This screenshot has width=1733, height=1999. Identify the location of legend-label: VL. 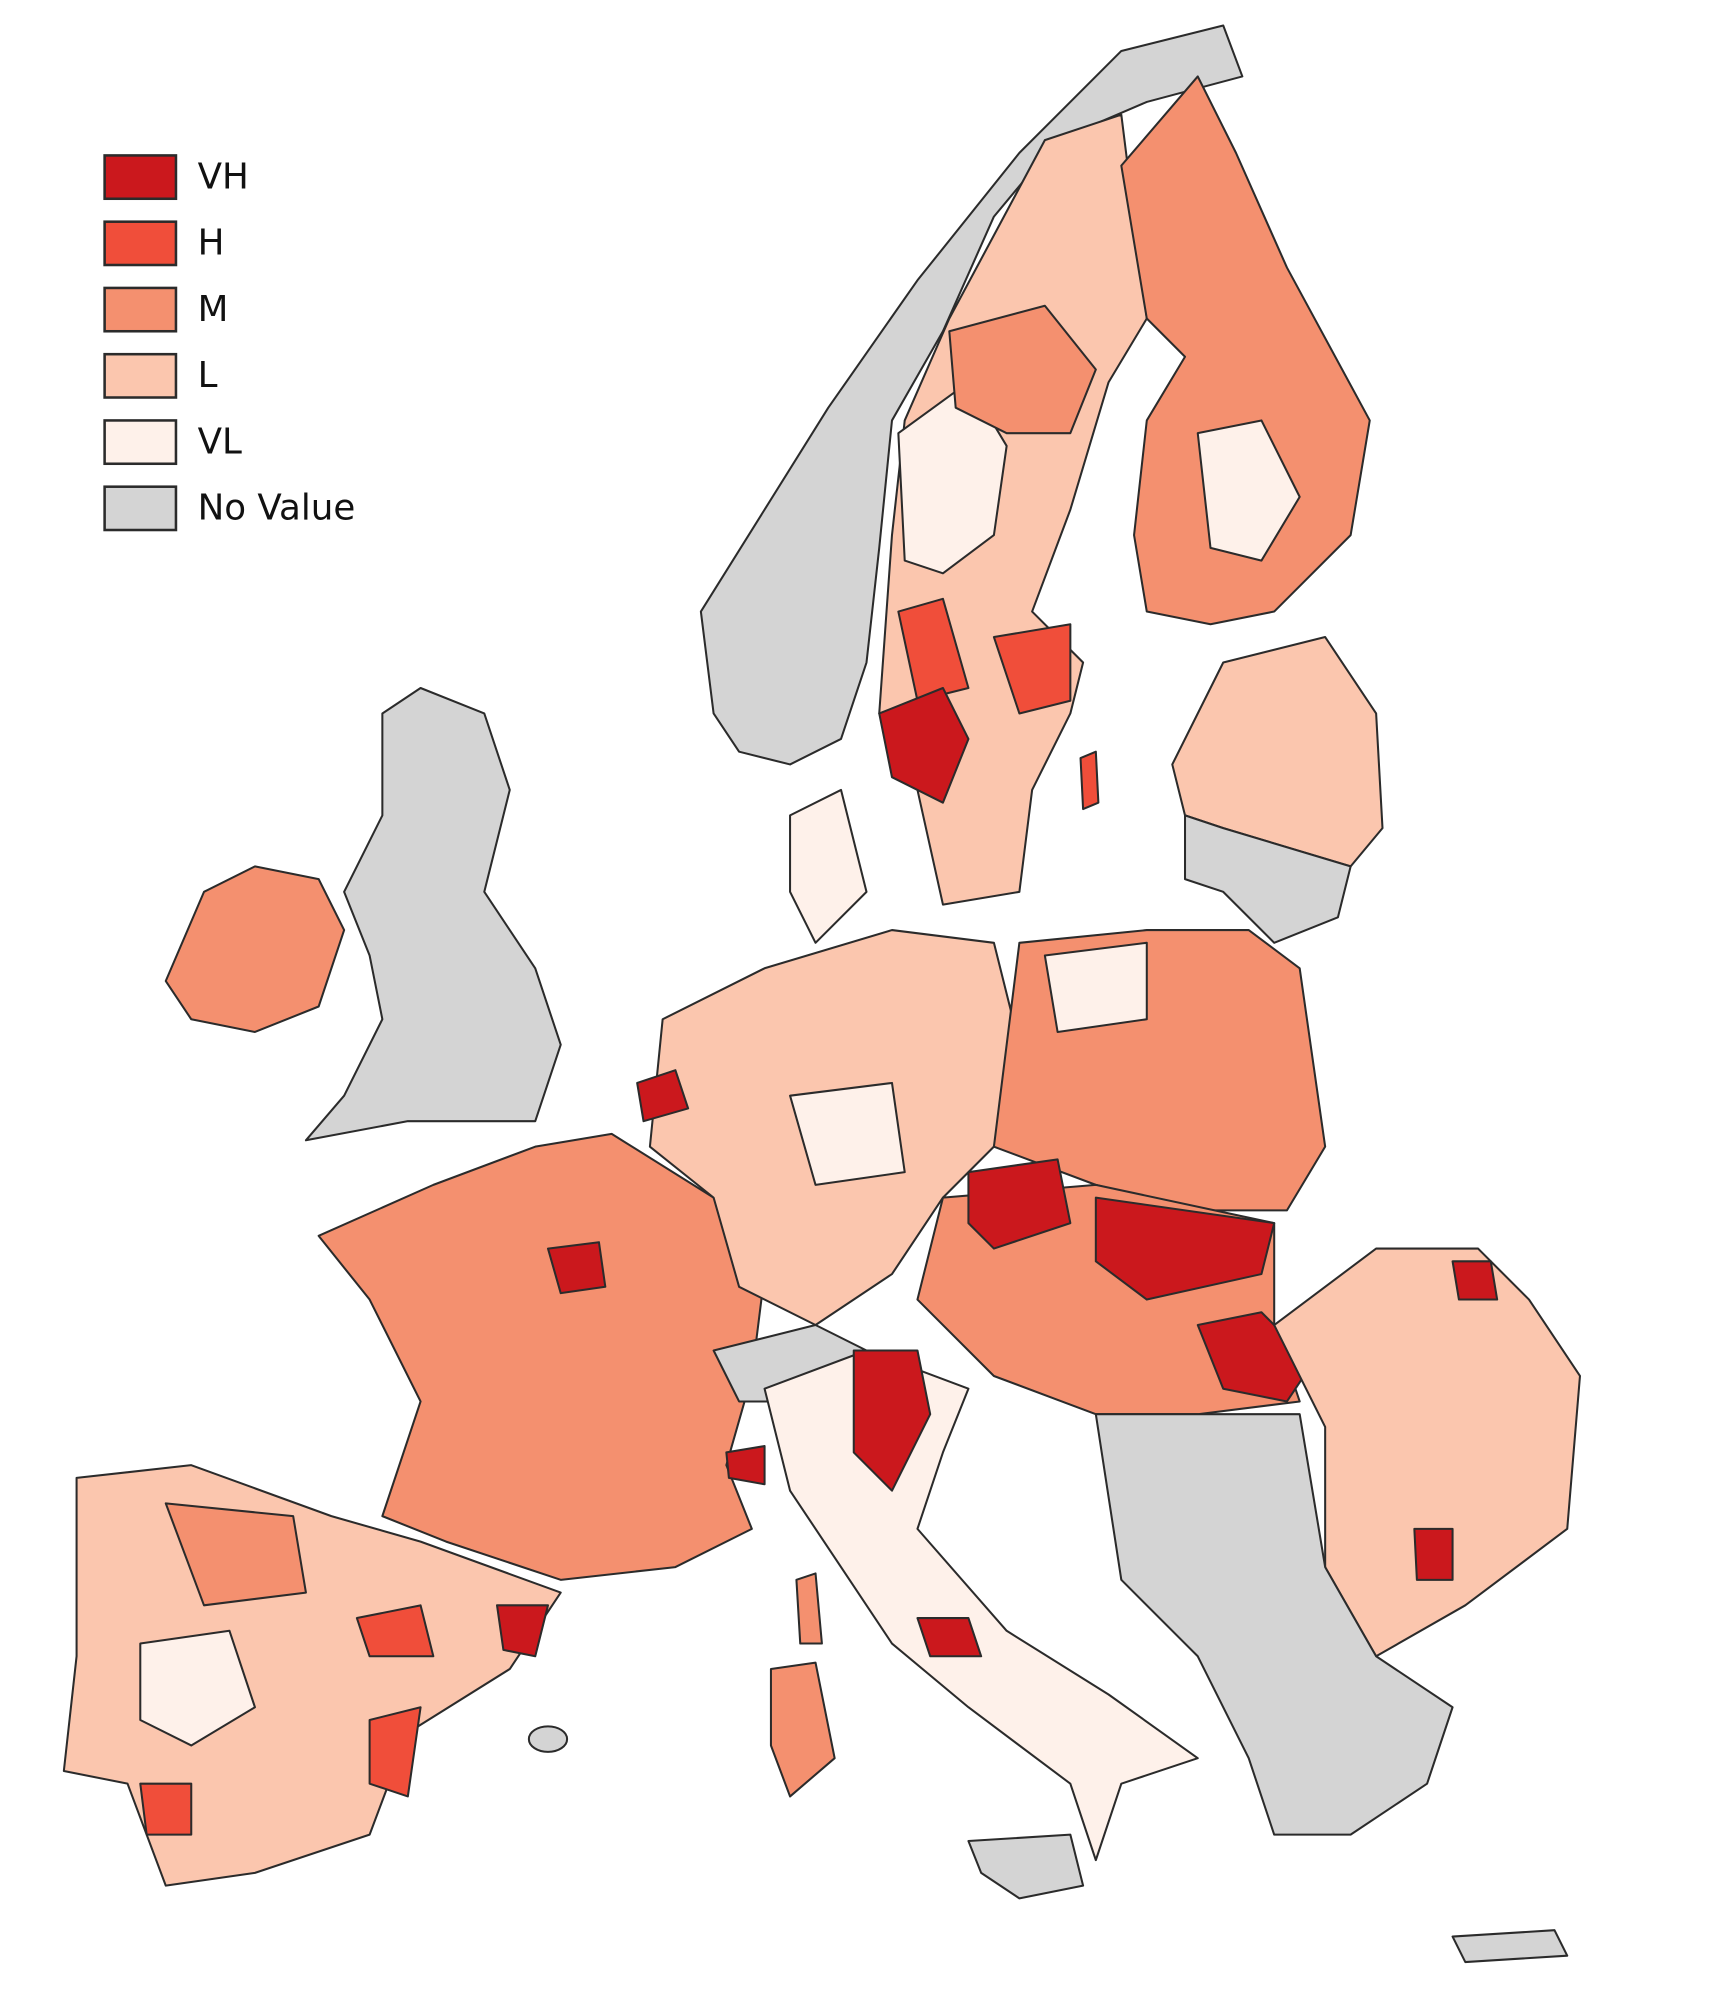
(220, 441).